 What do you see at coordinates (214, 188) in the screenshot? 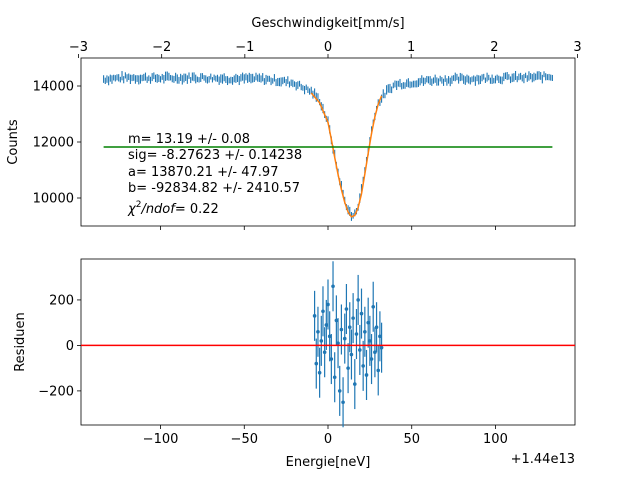
I see `annotation-b: b= -92834.82 +/- 2410.57` at bounding box center [214, 188].